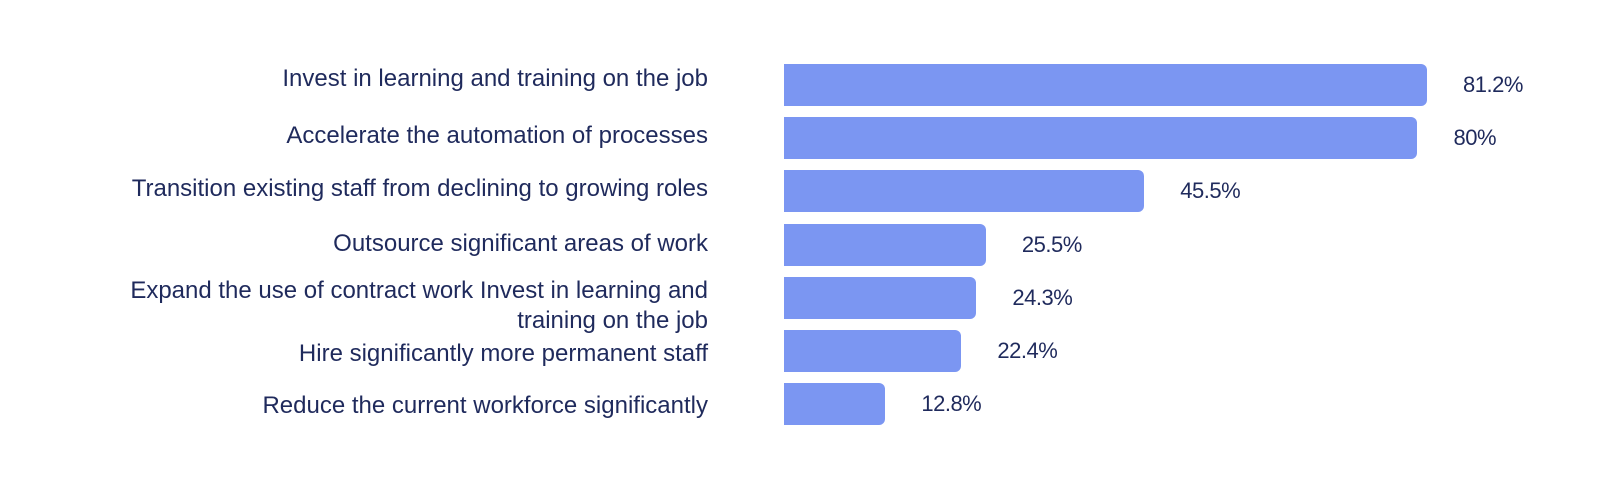  Describe the element at coordinates (520, 243) in the screenshot. I see `category-label: Outsource significant areas of work` at that location.